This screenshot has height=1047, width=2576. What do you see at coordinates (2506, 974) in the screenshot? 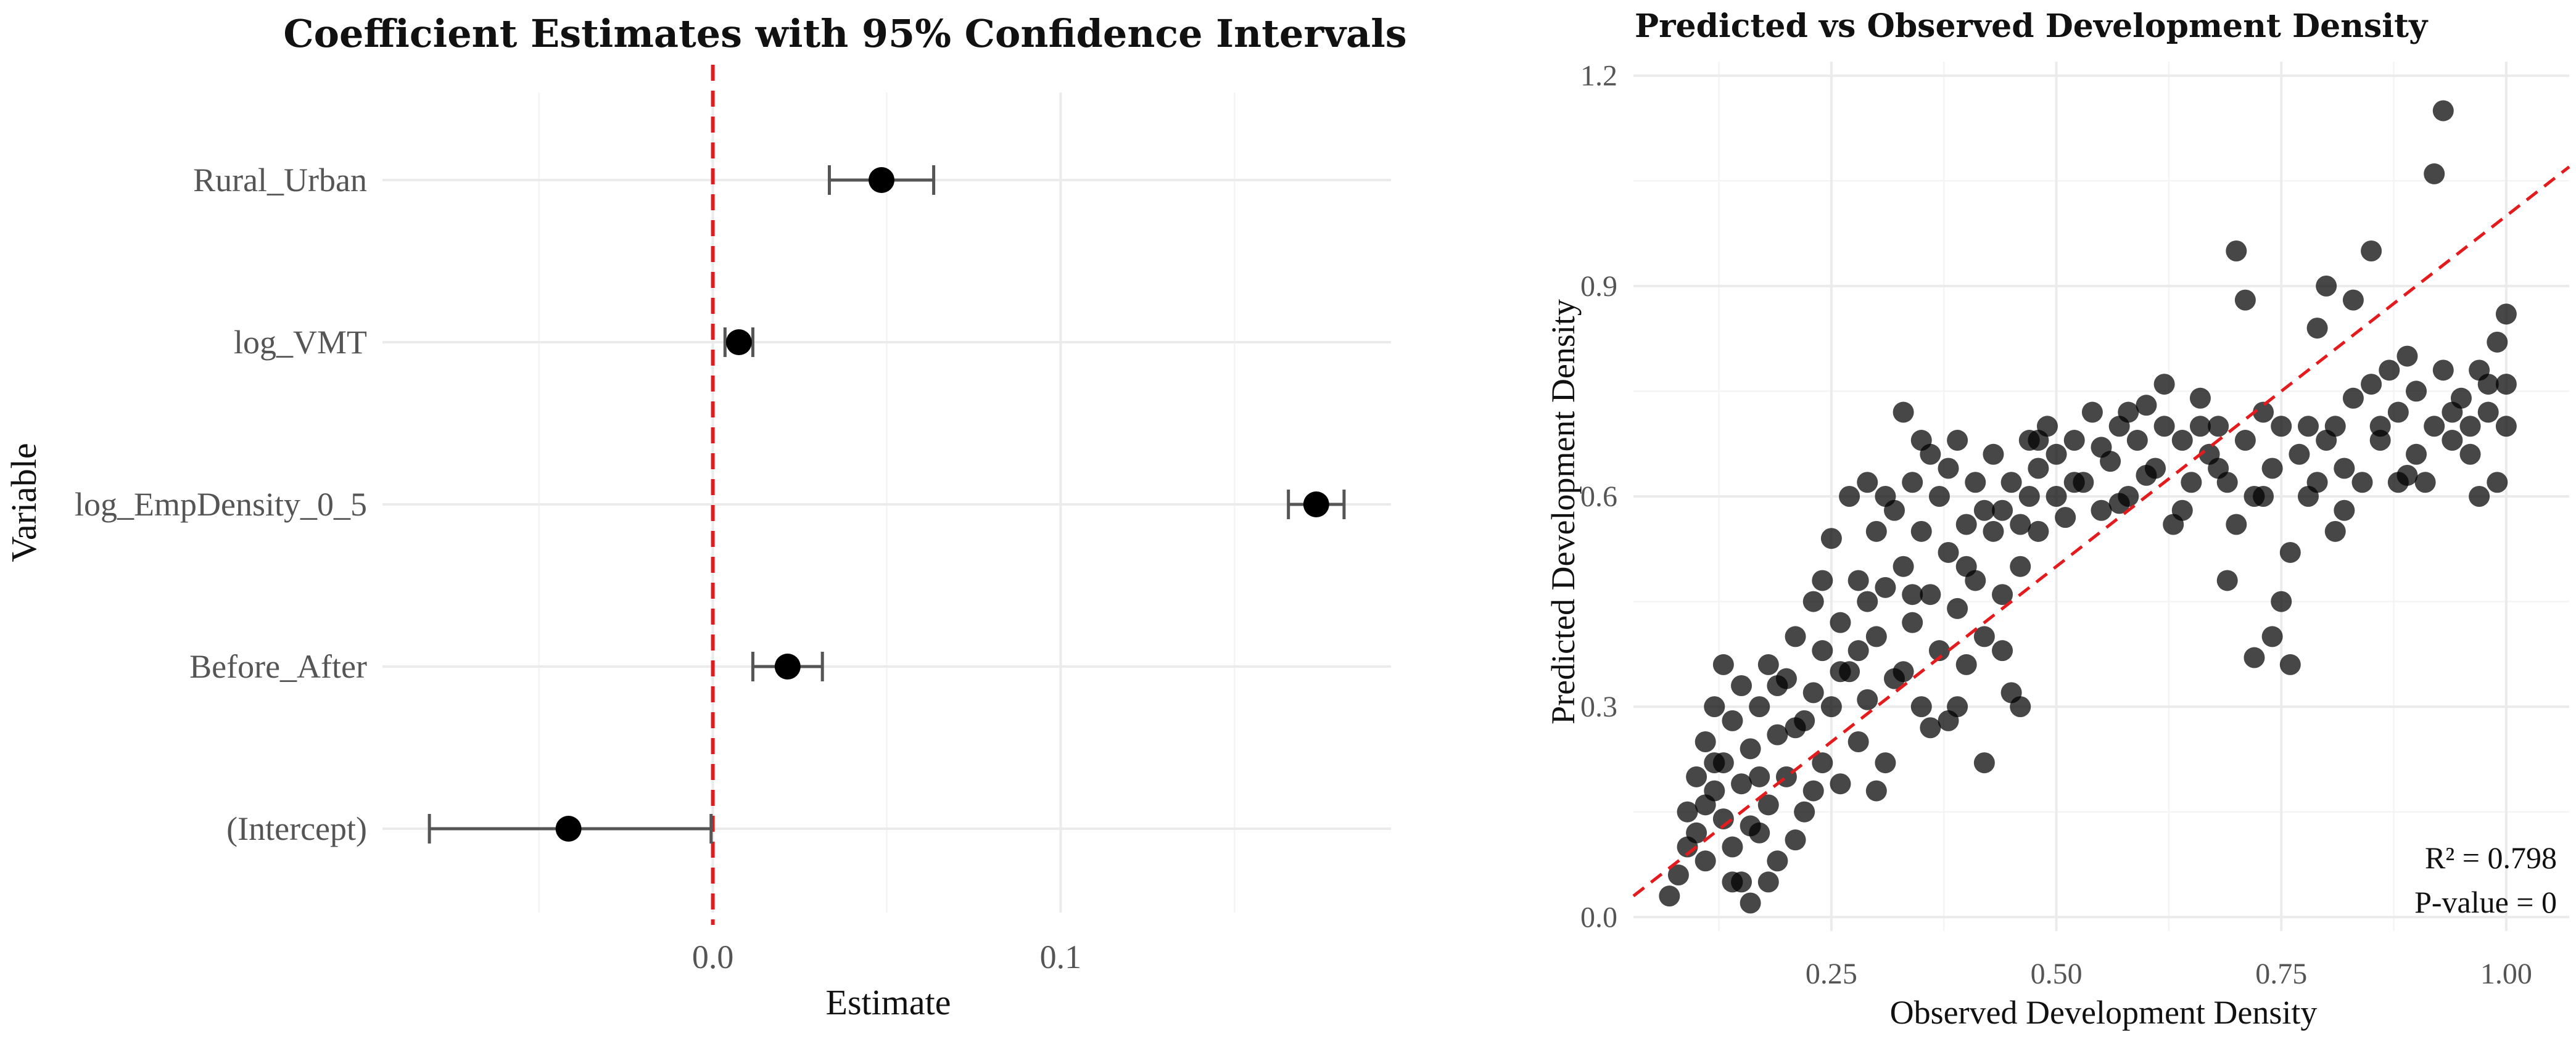
I see `right-x-tick: 1.00` at bounding box center [2506, 974].